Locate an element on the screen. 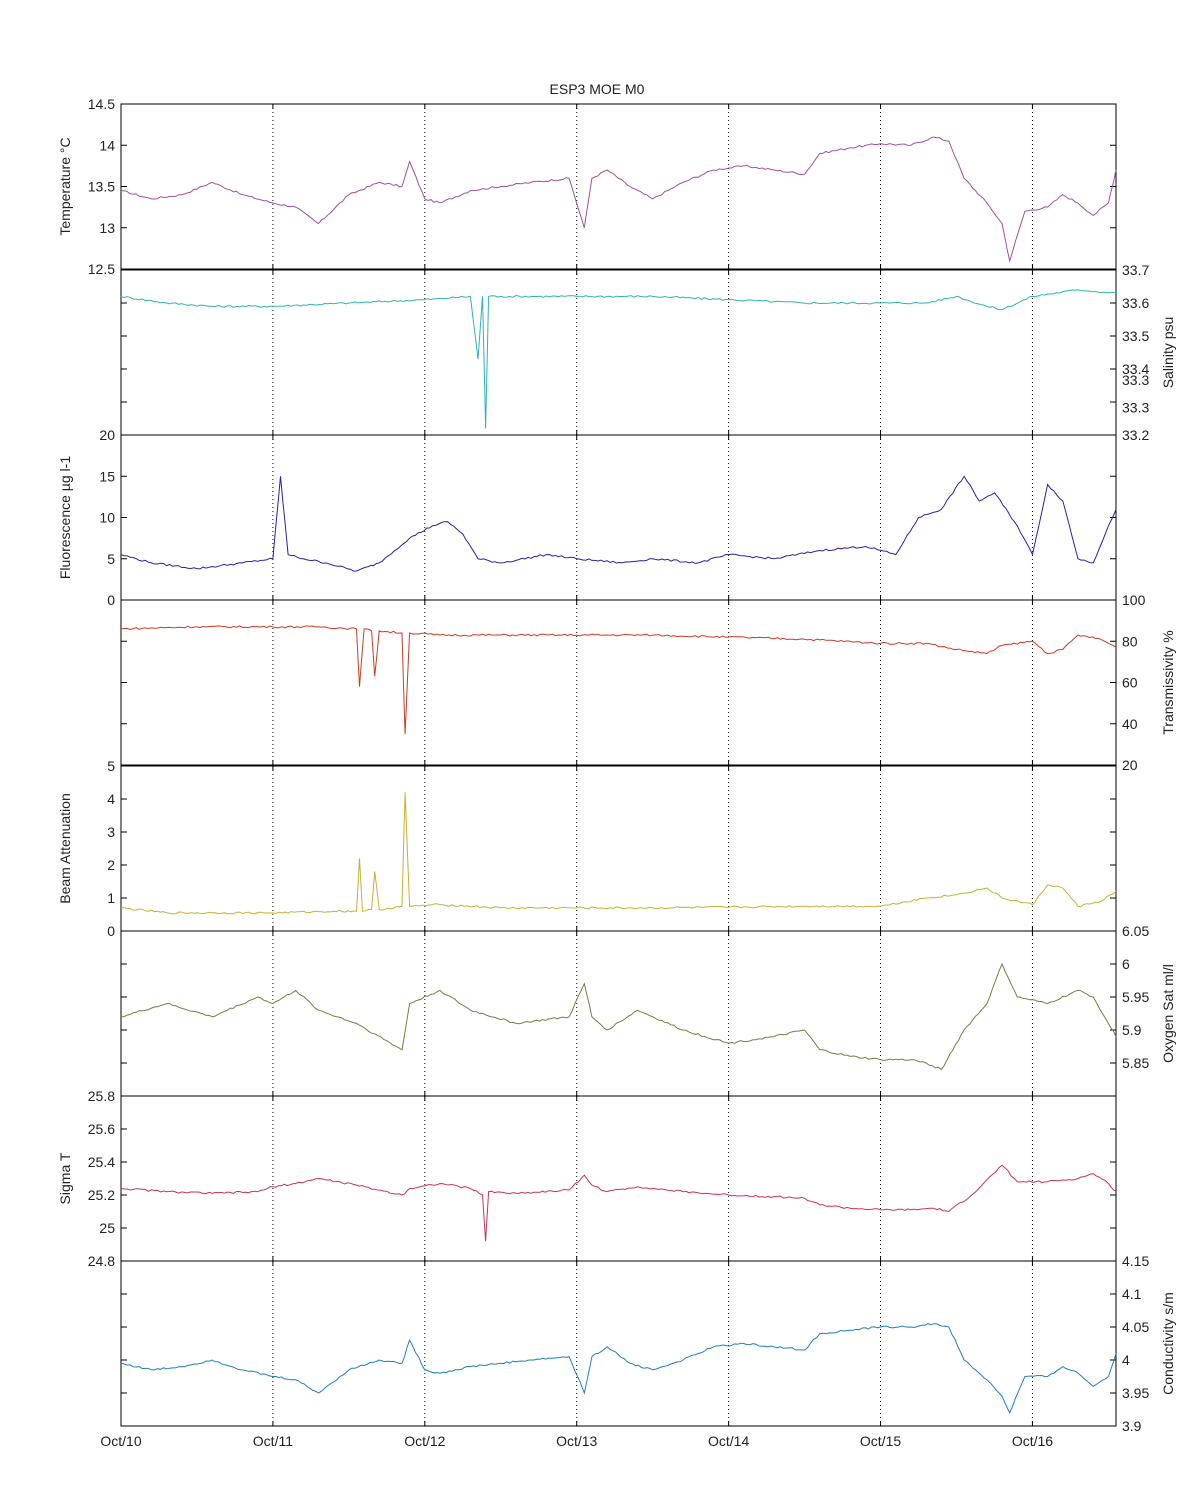 The width and height of the screenshot is (1200, 1506). panel-frame-sigma_t is located at coordinates (618, 1178).